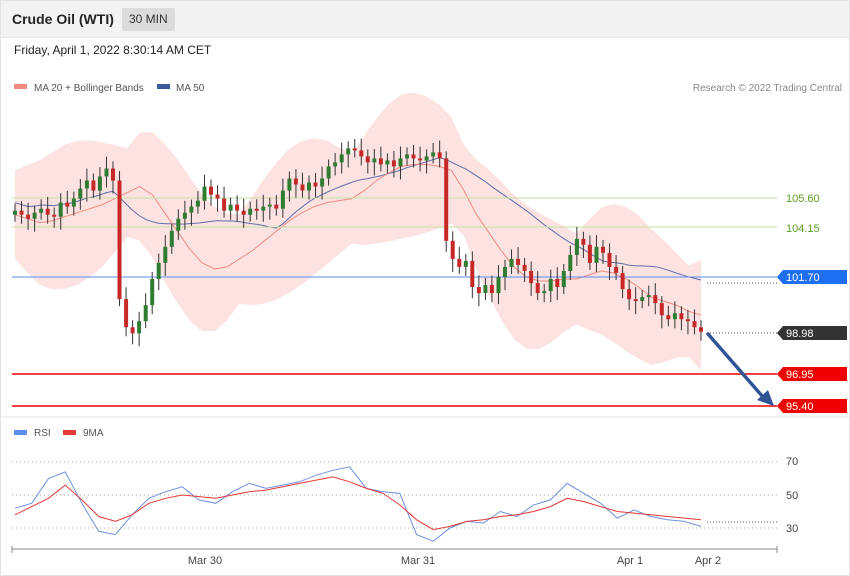 Image resolution: width=850 pixels, height=576 pixels. Describe the element at coordinates (792, 462) in the screenshot. I see `rsi-tick-70: 70` at that location.